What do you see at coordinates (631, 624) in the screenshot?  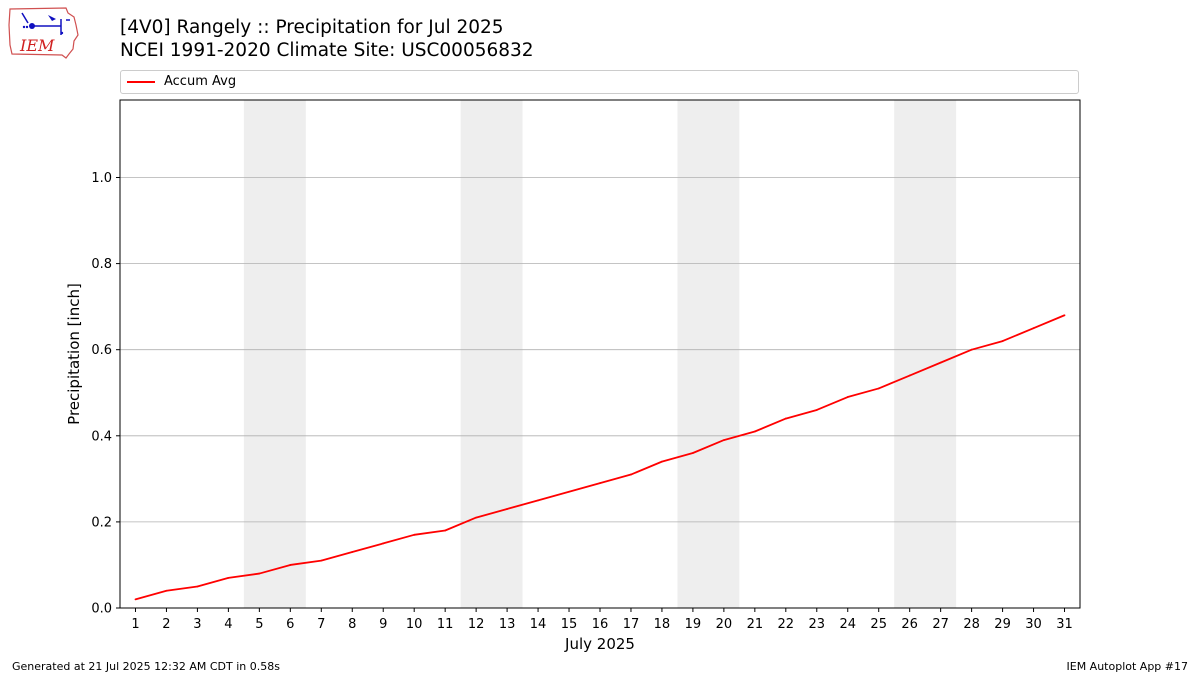 I see `x-tick-label: 17` at bounding box center [631, 624].